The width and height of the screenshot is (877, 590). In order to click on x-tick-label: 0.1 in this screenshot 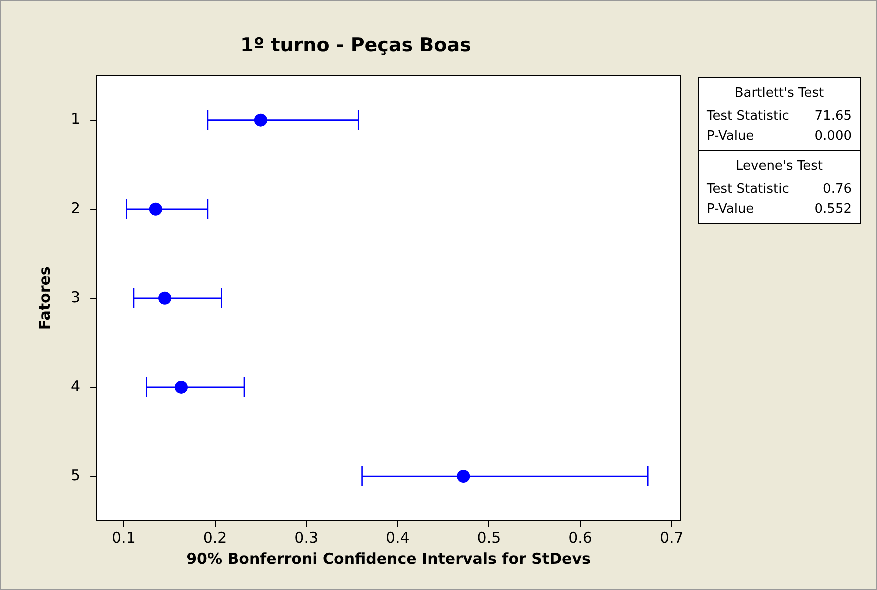, I will do `click(124, 537)`.